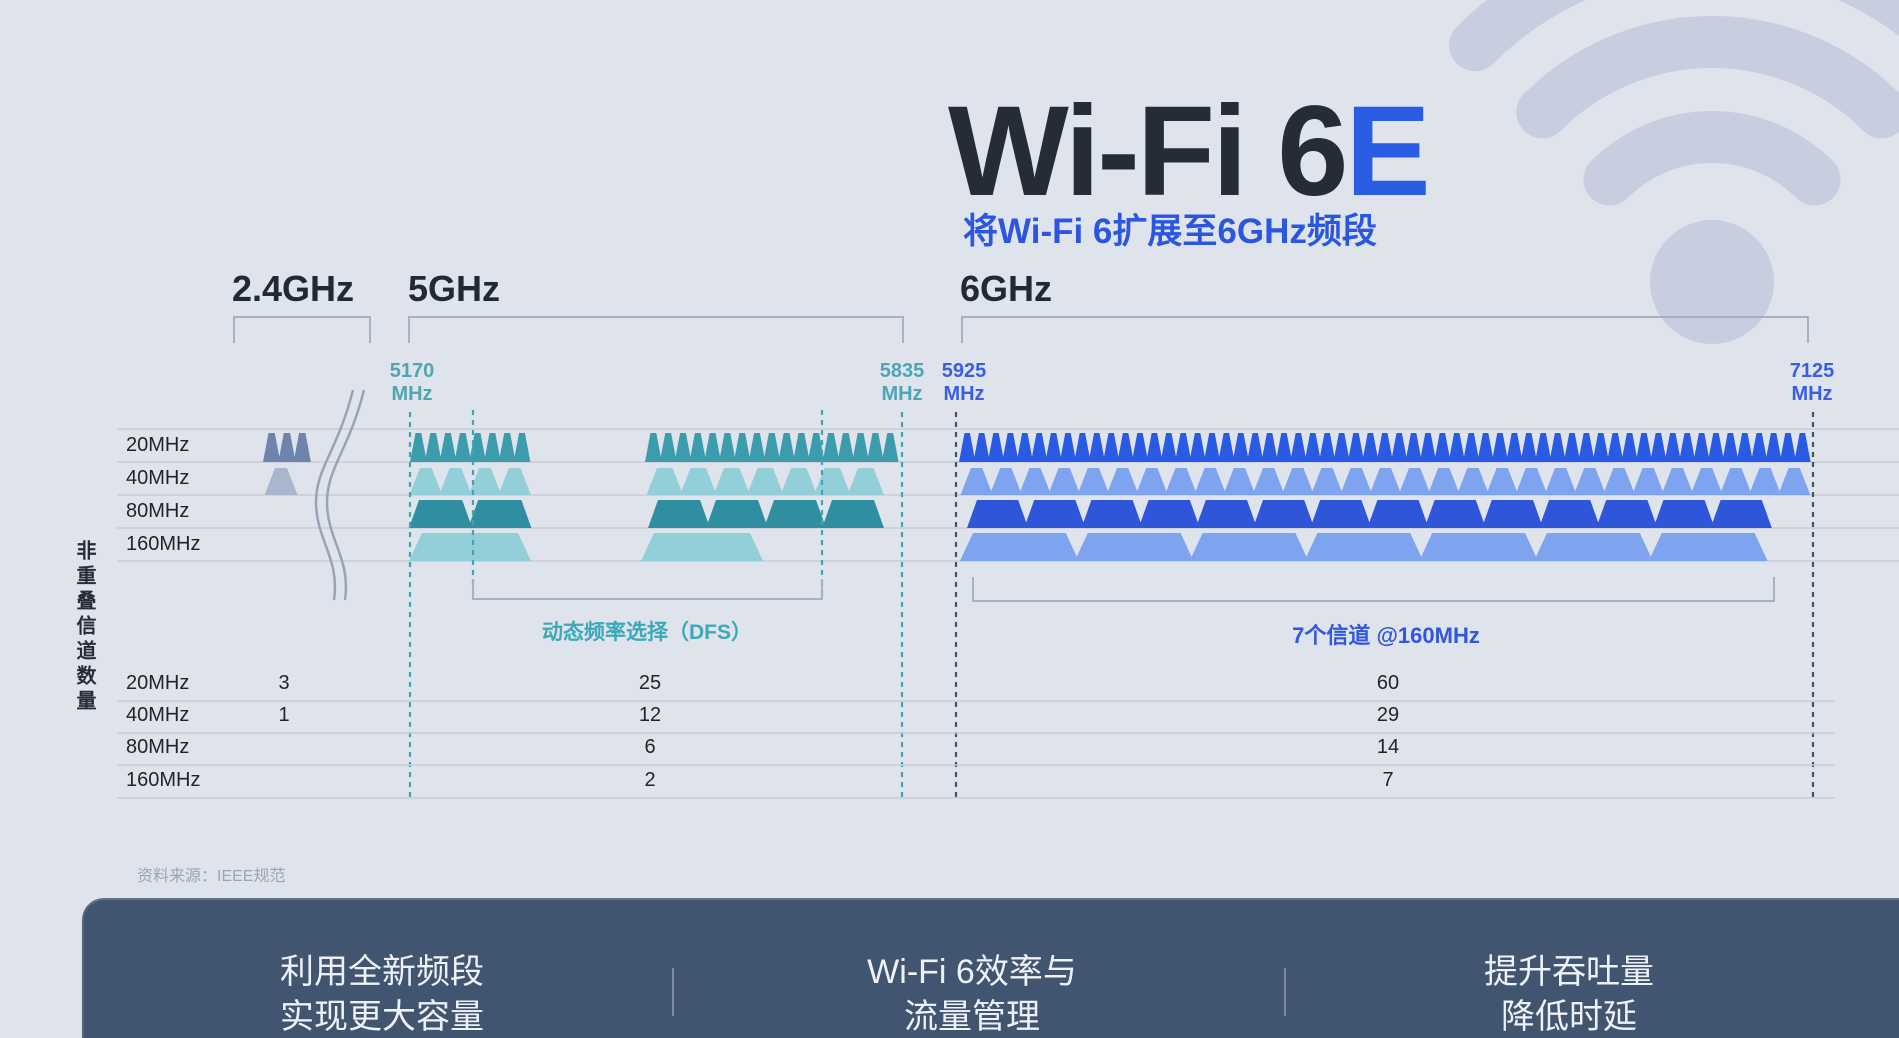 The image size is (1899, 1038). What do you see at coordinates (1387, 151) in the screenshot?
I see `title-accent: E` at bounding box center [1387, 151].